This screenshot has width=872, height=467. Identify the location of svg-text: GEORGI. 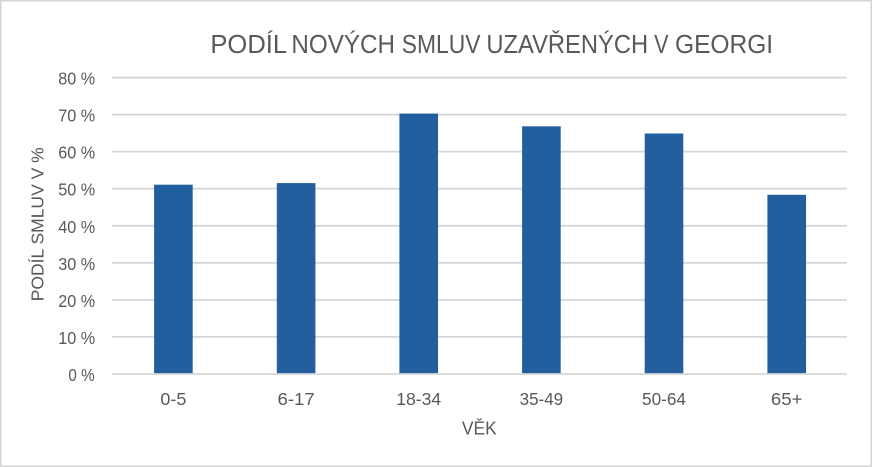
(724, 44).